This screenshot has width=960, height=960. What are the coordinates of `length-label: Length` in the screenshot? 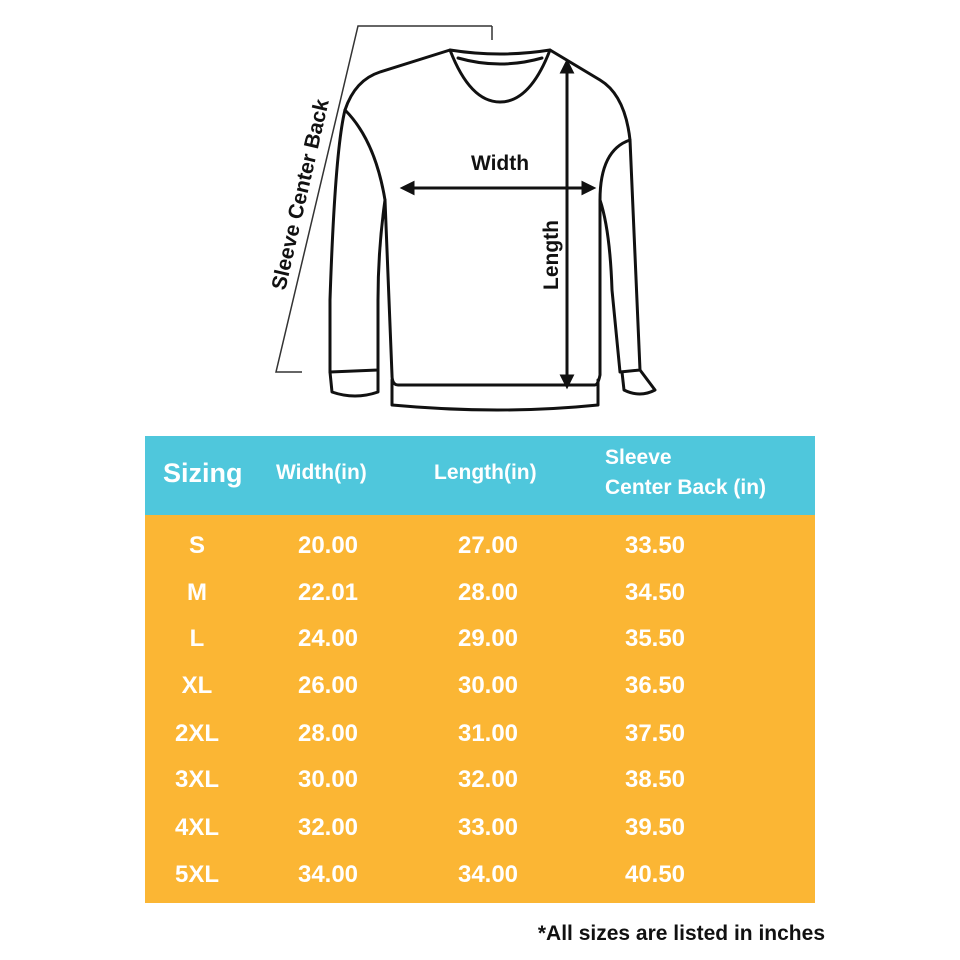 It's located at (551, 255).